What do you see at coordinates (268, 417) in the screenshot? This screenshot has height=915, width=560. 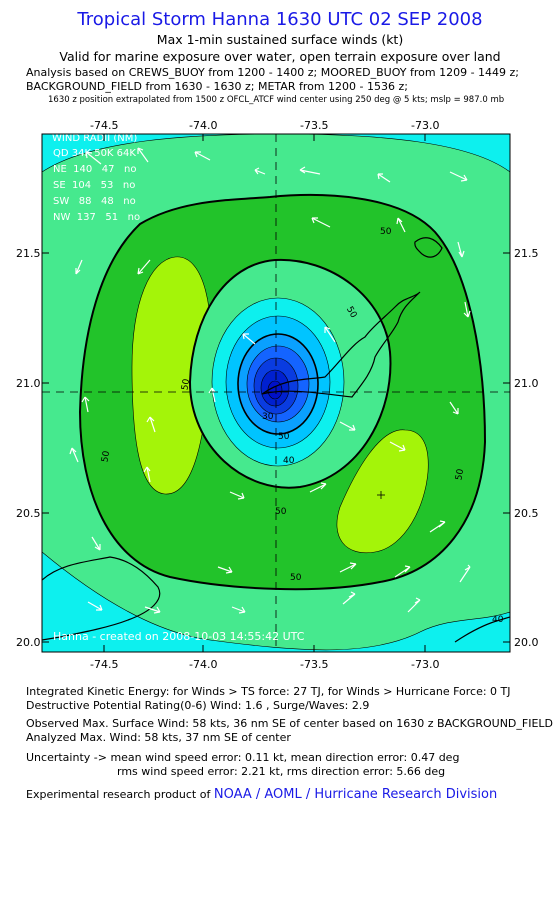 I see `contour-label: 30` at bounding box center [268, 417].